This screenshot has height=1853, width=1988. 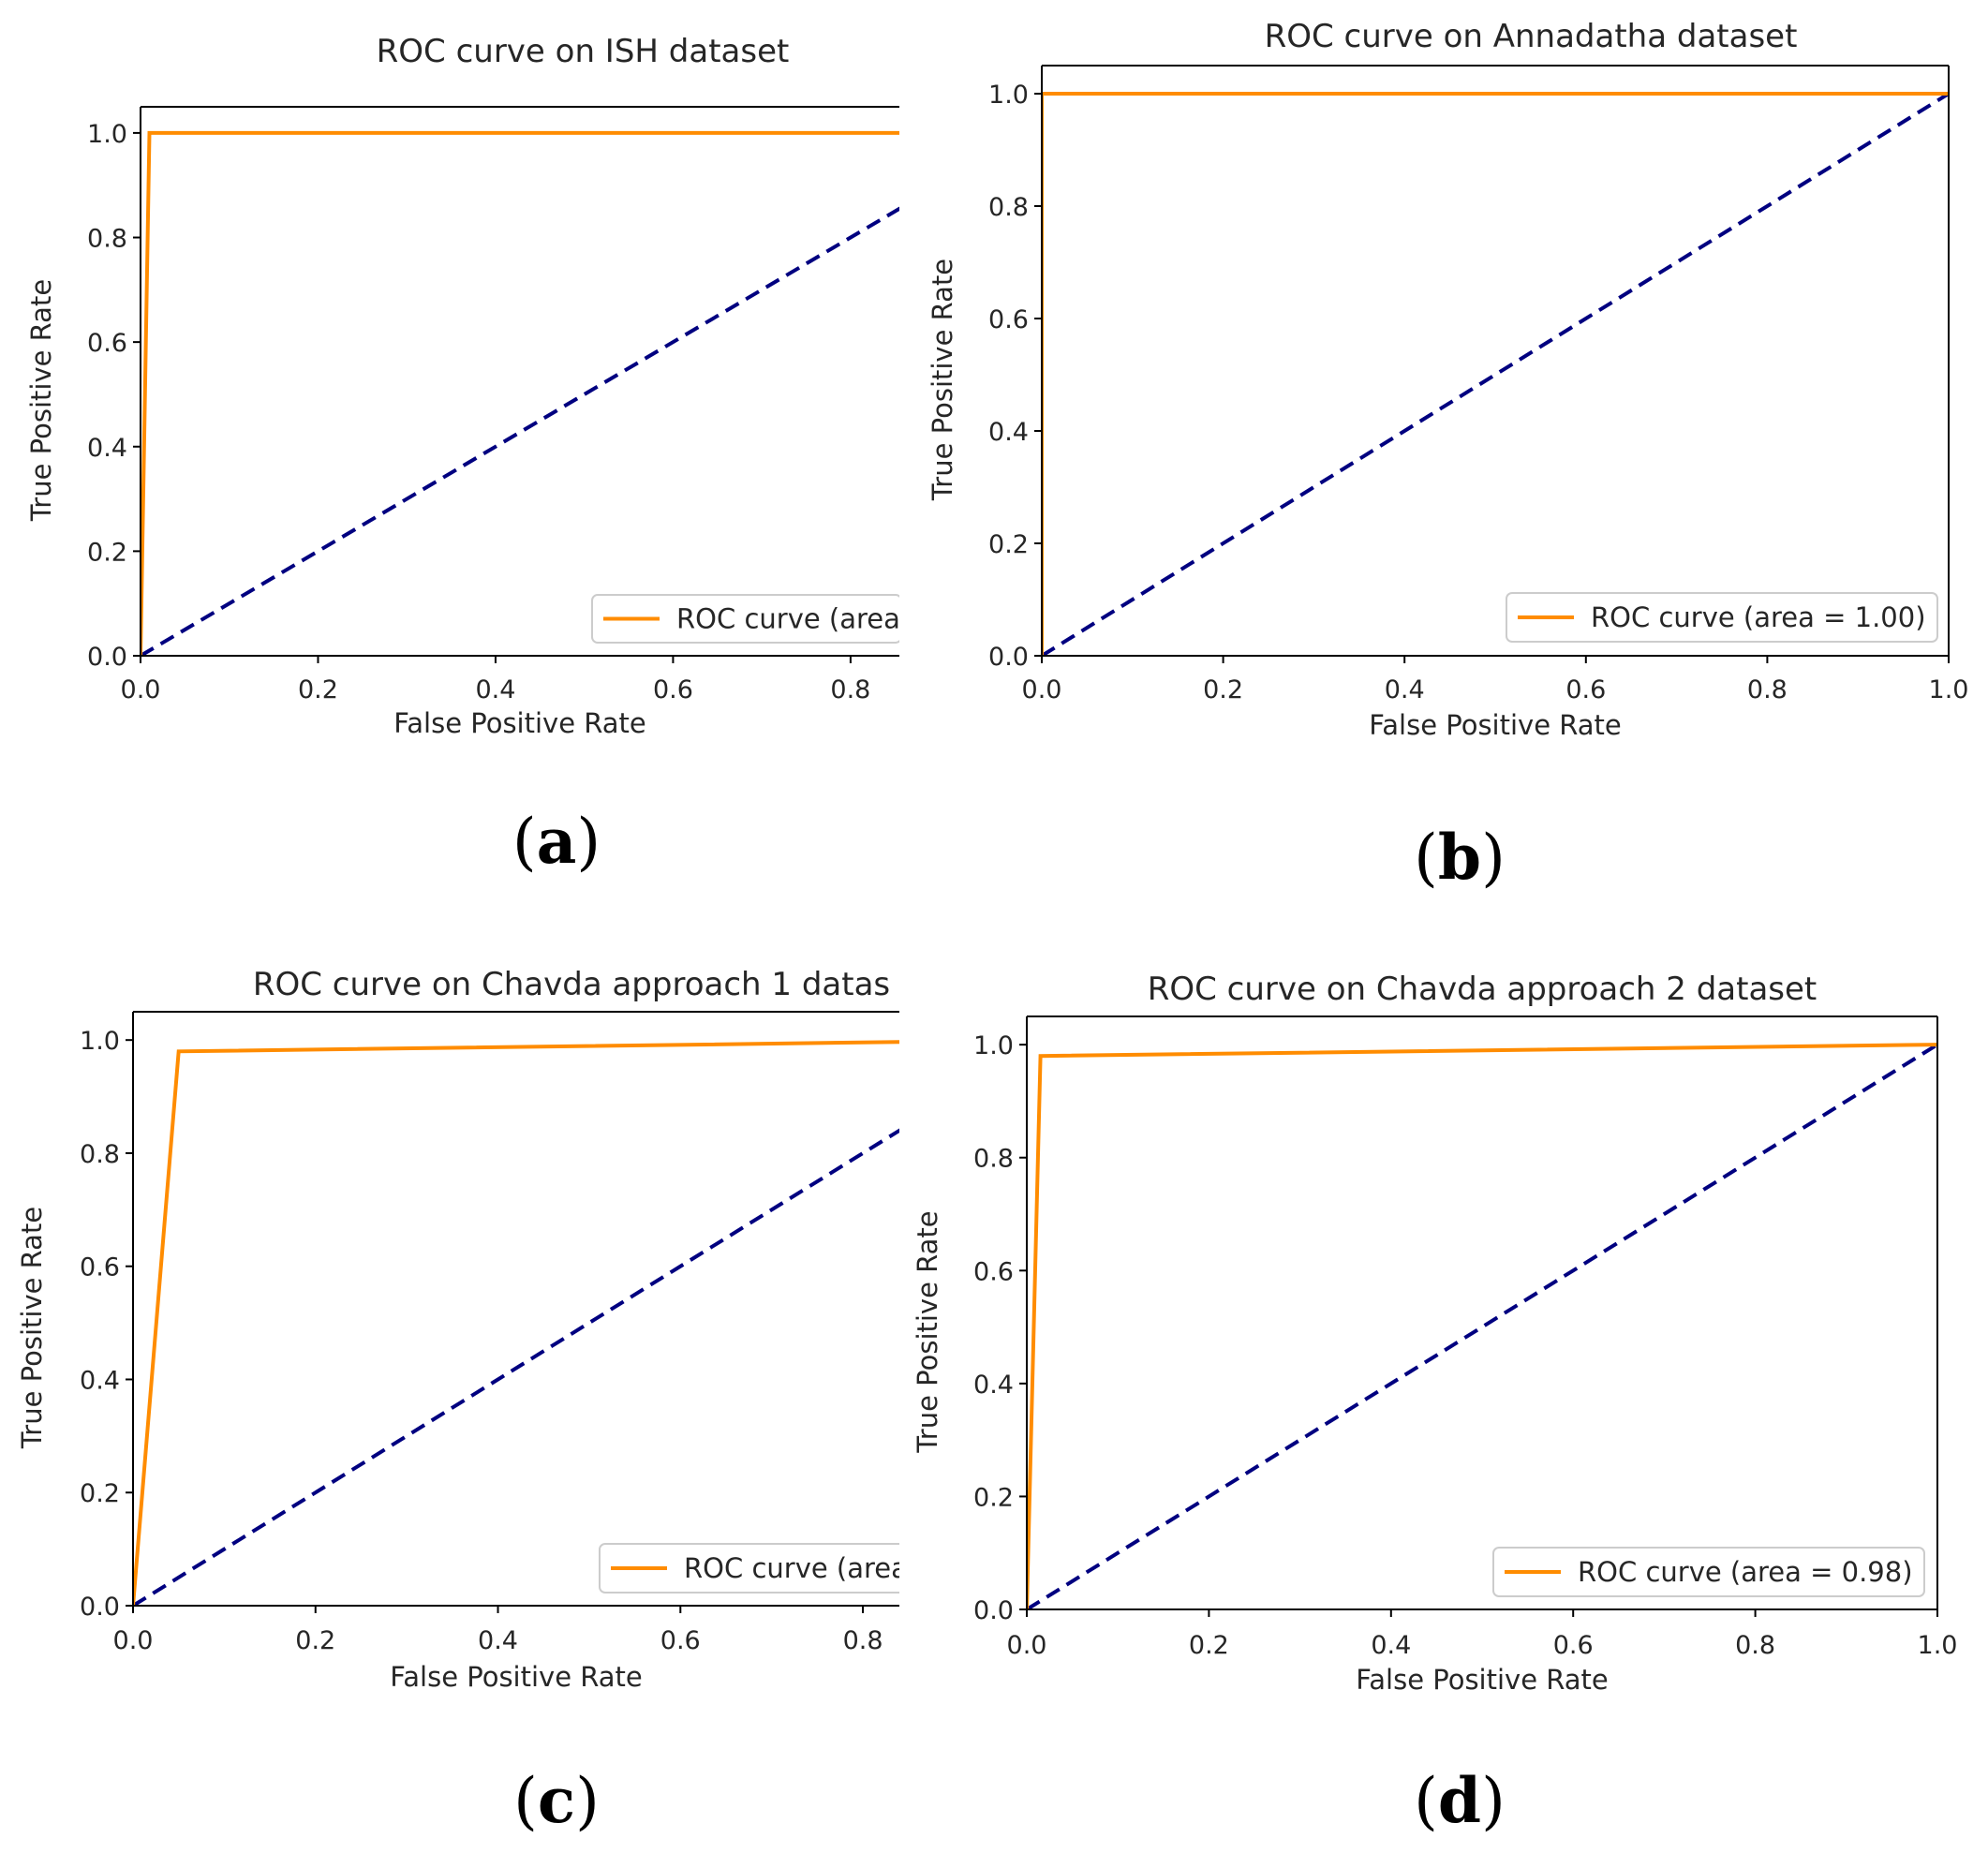 What do you see at coordinates (1938, 1645) in the screenshot?
I see `x-tick-label: 1.0` at bounding box center [1938, 1645].